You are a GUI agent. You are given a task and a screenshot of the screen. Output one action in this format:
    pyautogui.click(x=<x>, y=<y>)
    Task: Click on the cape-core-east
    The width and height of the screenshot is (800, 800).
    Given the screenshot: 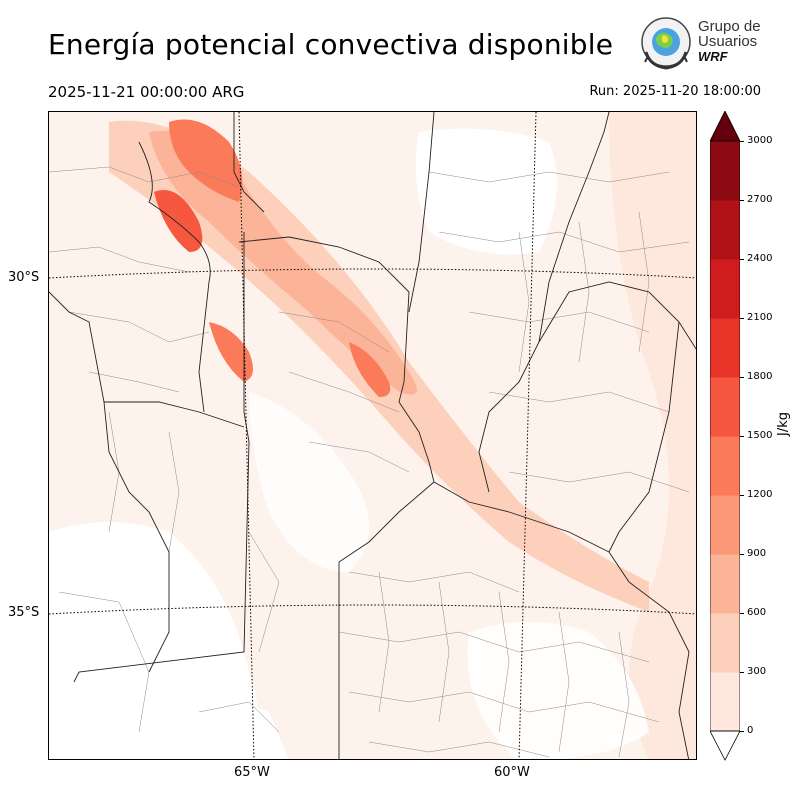 What is the action you would take?
    pyautogui.click(x=370, y=369)
    